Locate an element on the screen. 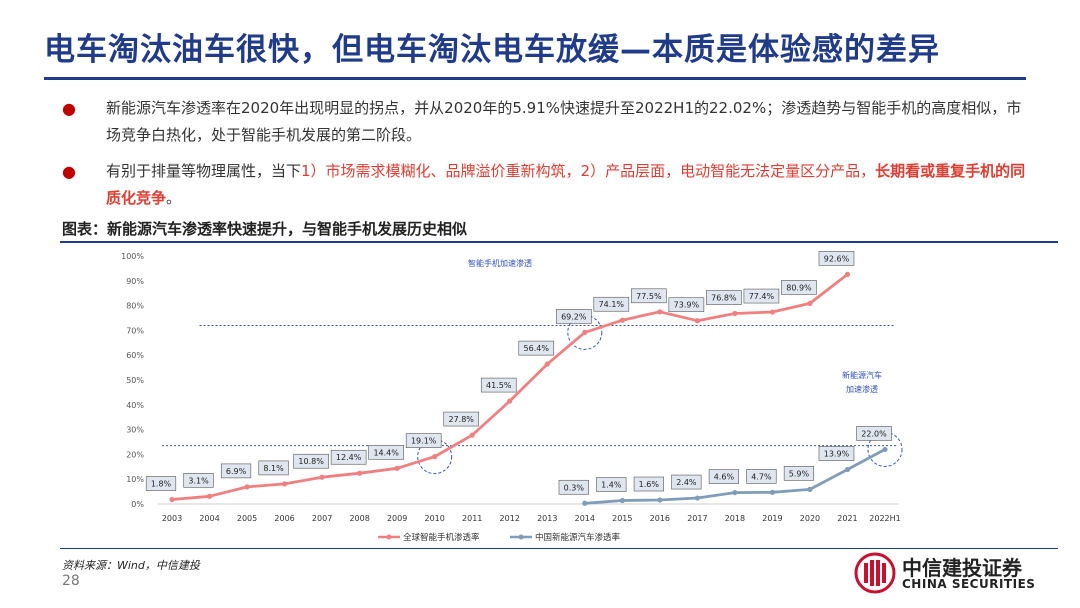 This screenshot has height=608, width=1080. data-label: 8.1% is located at coordinates (273, 468).